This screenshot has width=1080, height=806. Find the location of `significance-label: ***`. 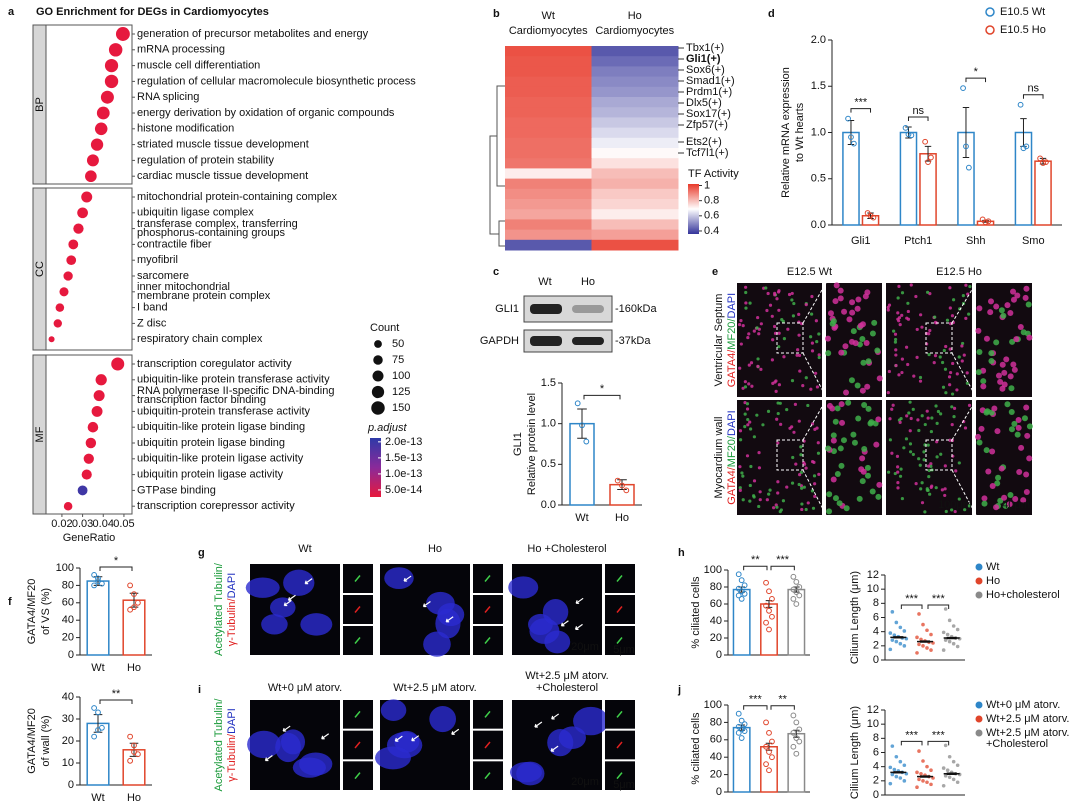

significance-label: *** is located at coordinates (756, 700).